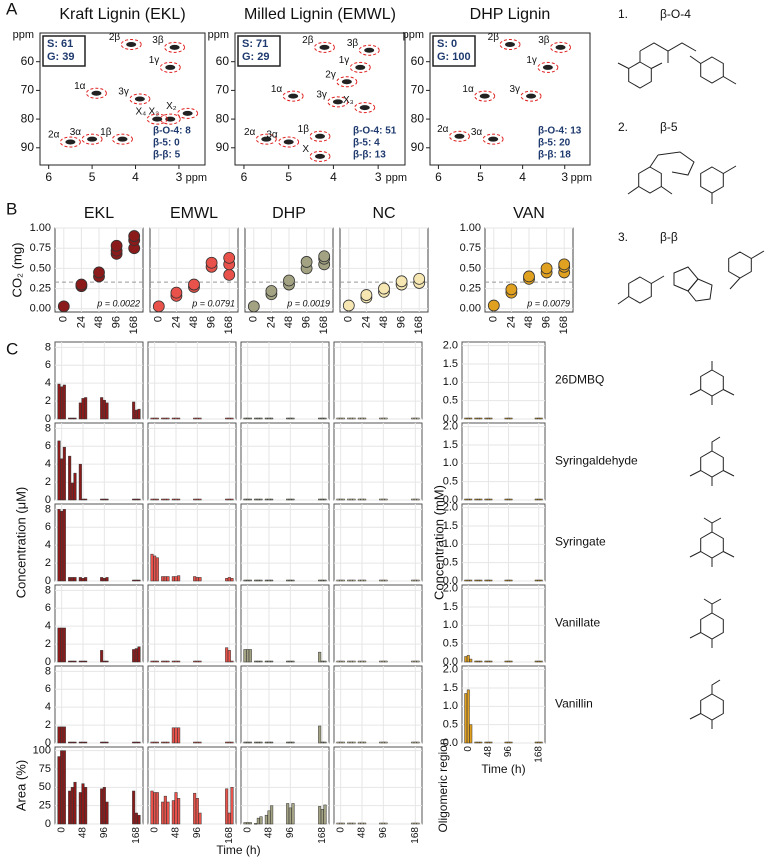 The height and width of the screenshot is (858, 772). I want to click on peak-label: 2α, so click(250, 132).